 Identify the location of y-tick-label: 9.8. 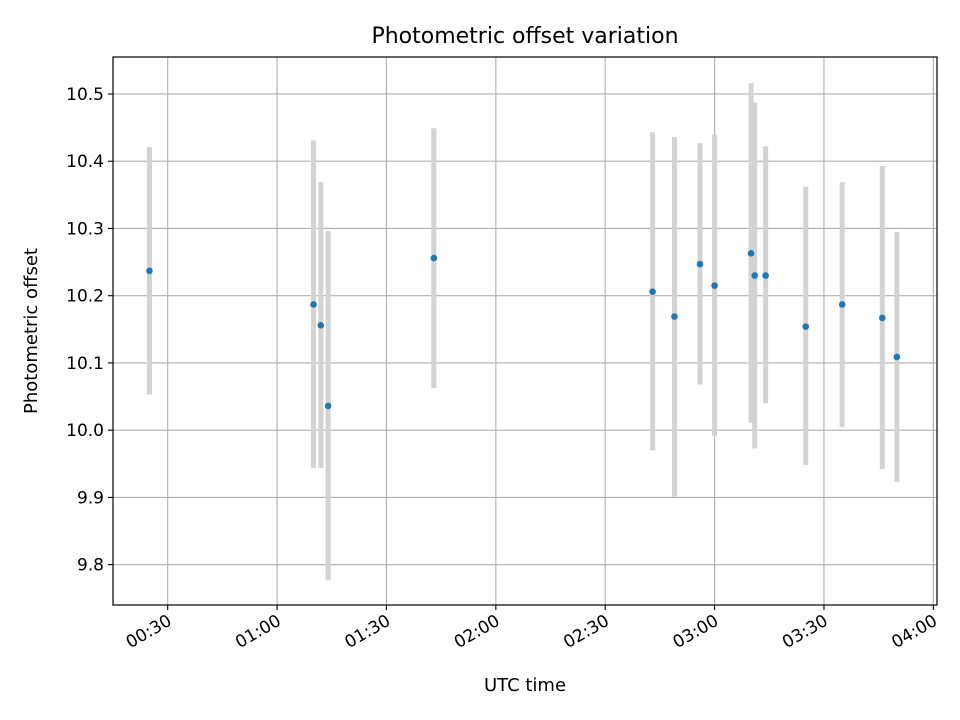
(90, 566).